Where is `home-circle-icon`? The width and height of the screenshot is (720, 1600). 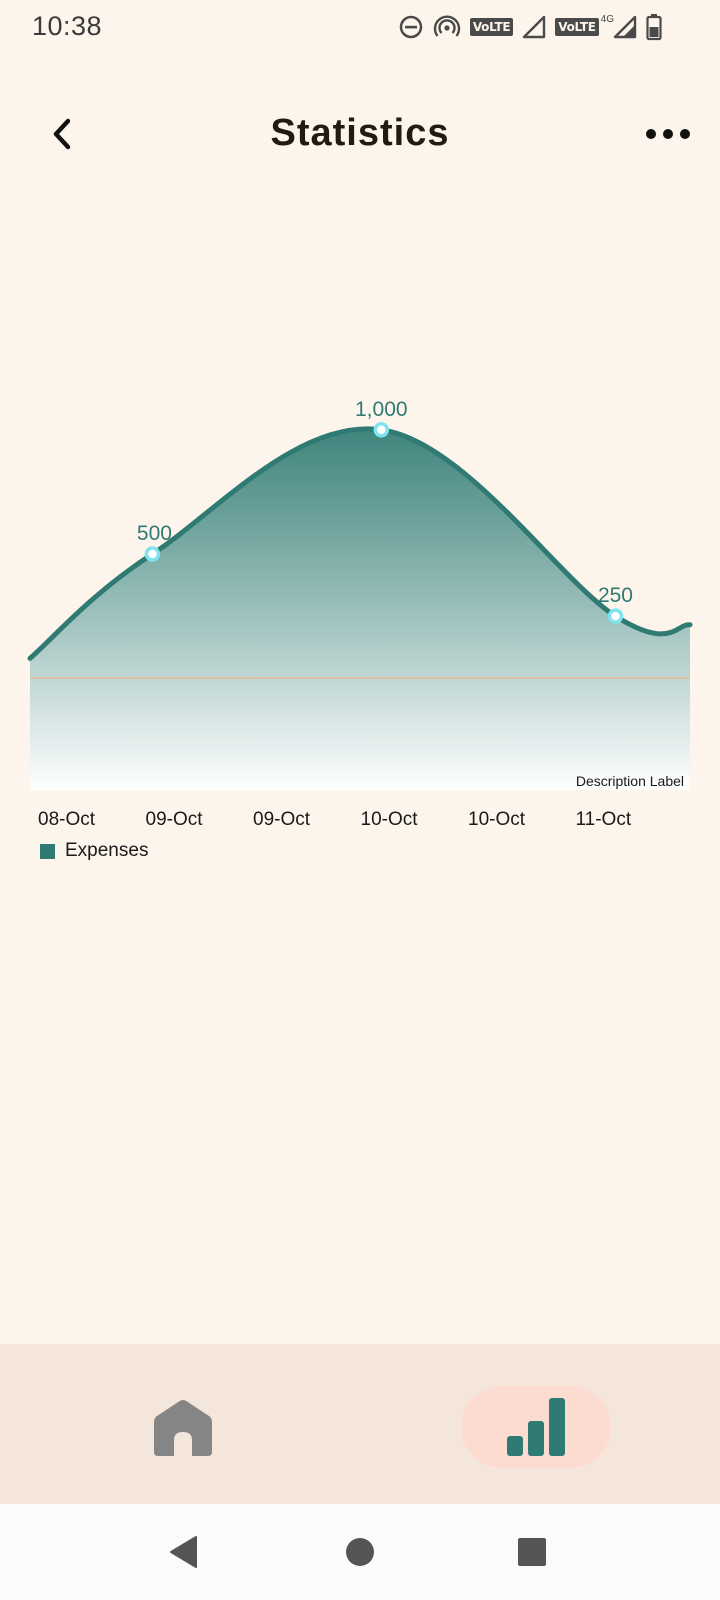
home-circle-icon is located at coordinates (360, 1552).